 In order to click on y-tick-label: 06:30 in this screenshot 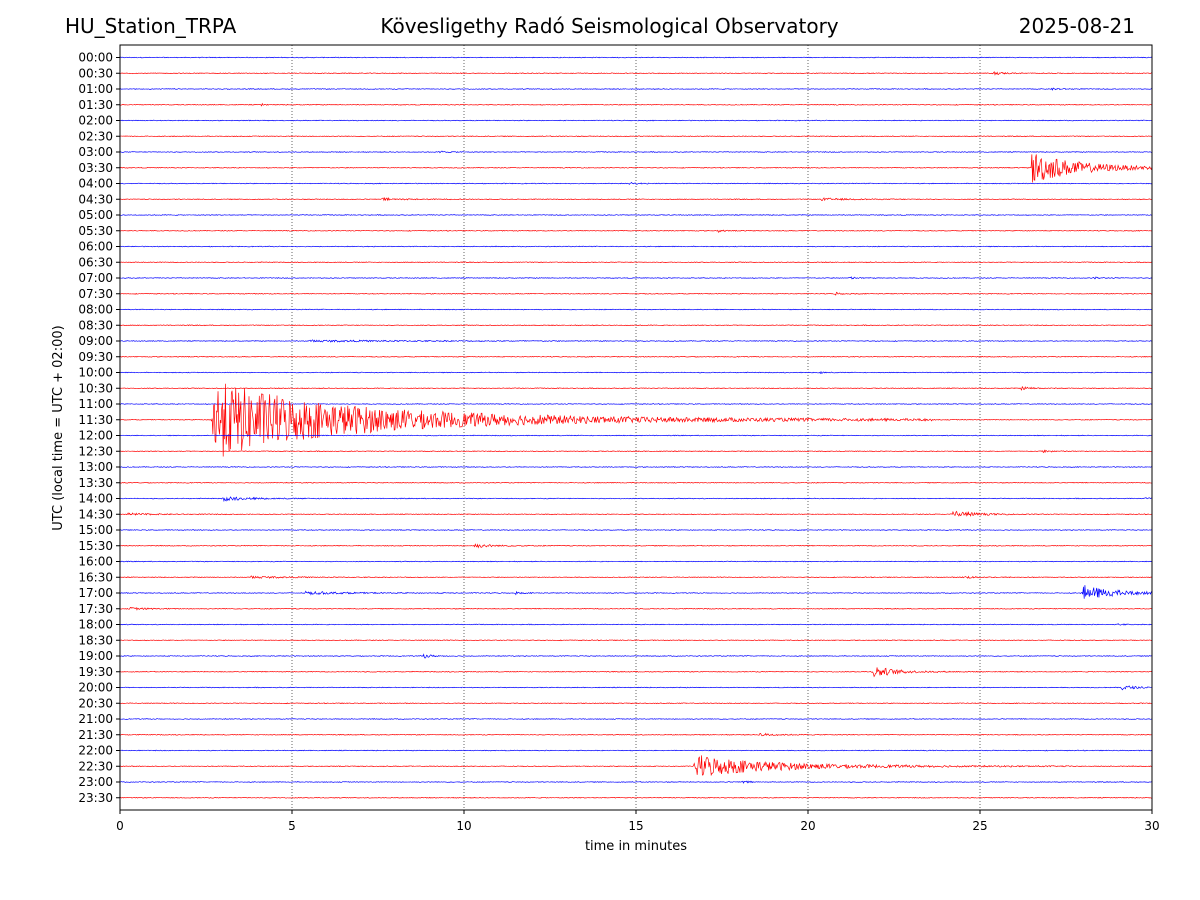, I will do `click(95, 262)`.